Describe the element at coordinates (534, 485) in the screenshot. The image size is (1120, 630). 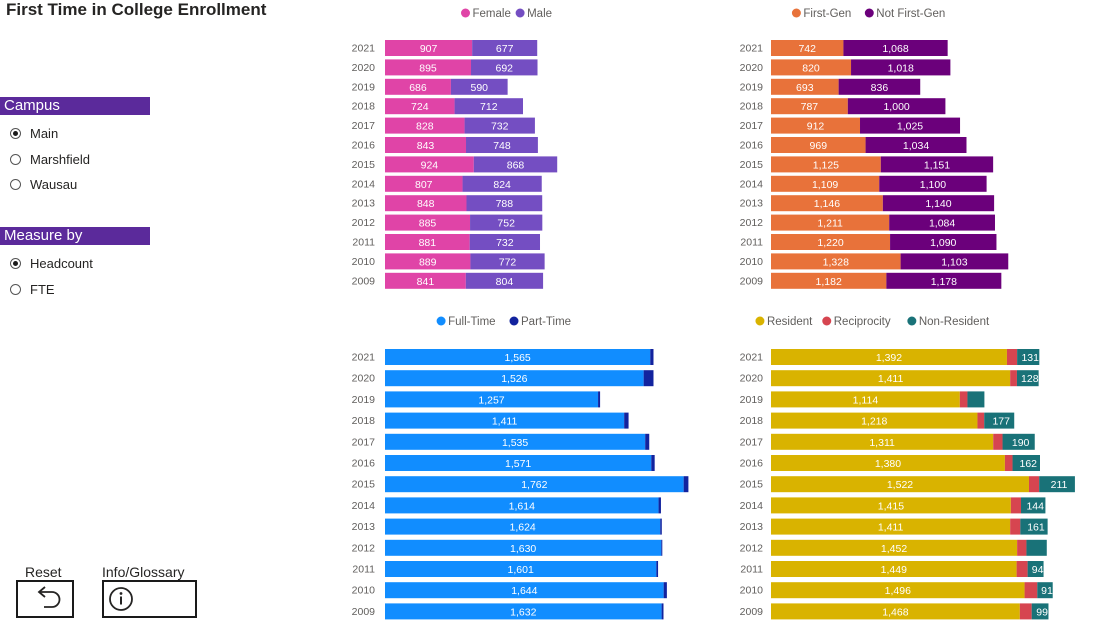
I see `data-label: 1,762` at that location.